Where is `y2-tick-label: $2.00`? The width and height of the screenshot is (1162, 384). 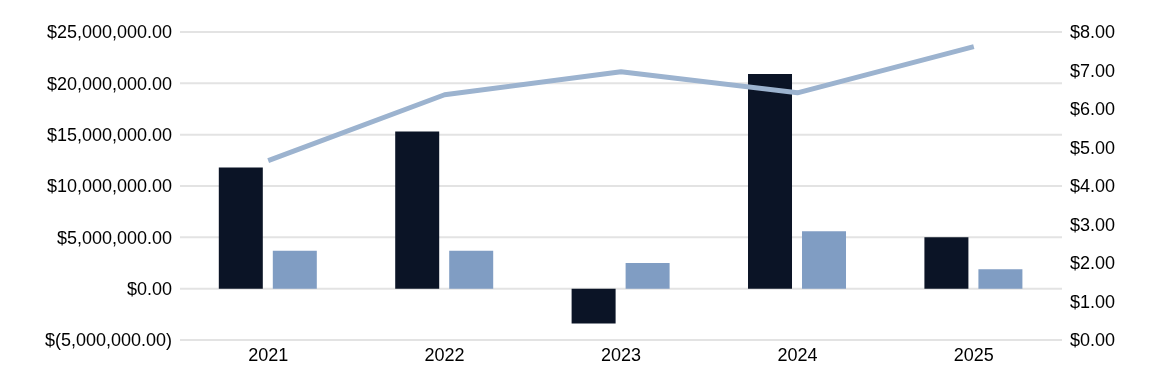 y2-tick-label: $2.00 is located at coordinates (1093, 263).